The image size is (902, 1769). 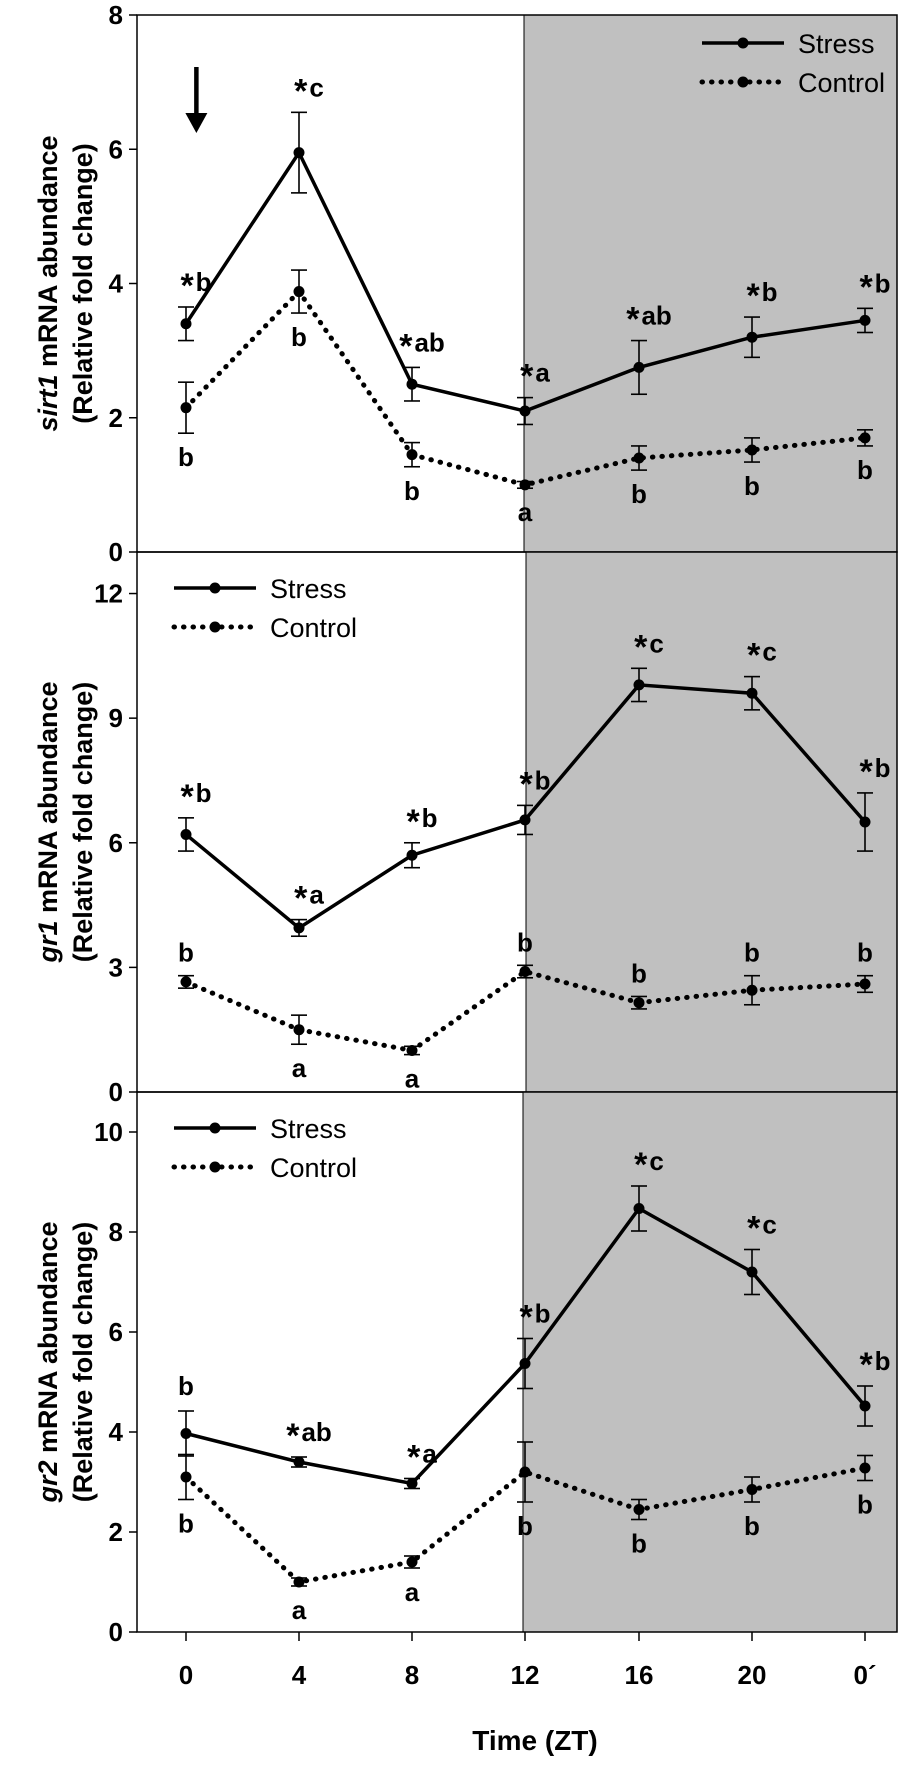 What do you see at coordinates (649, 320) in the screenshot?
I see `significance-label: *ab` at bounding box center [649, 320].